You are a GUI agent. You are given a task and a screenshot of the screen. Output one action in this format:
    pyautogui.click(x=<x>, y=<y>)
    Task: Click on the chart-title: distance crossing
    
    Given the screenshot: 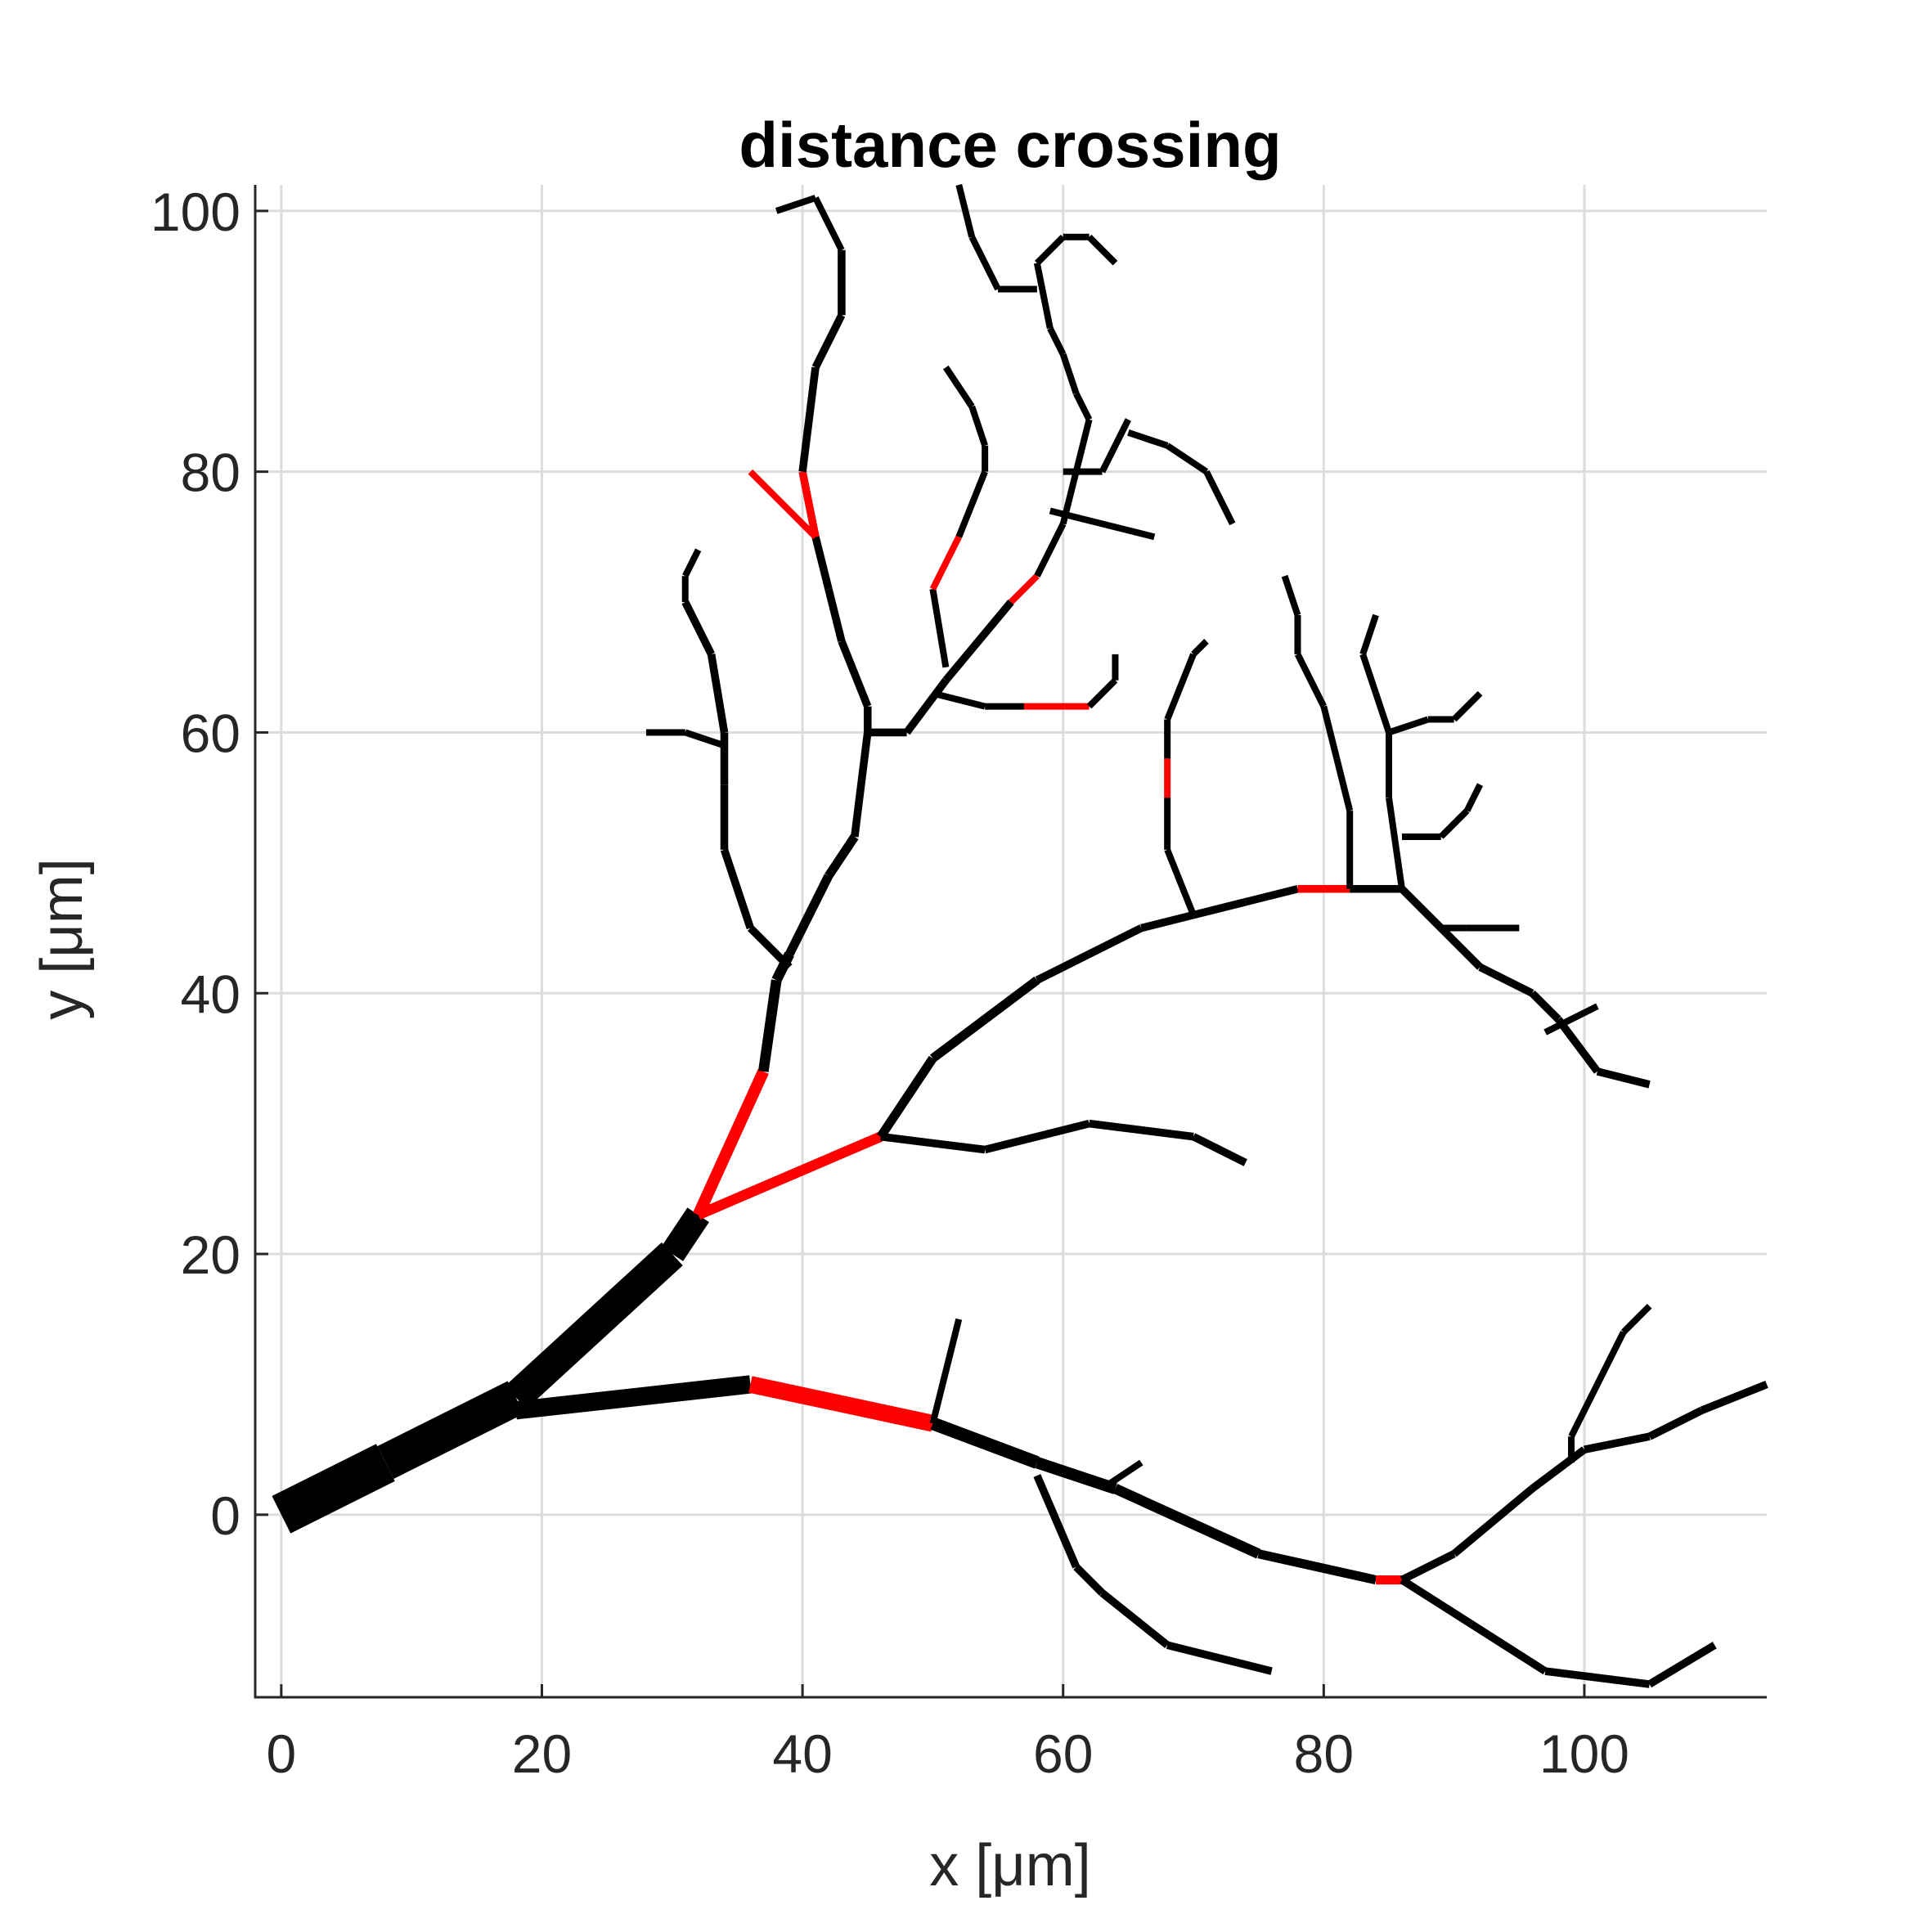 What is the action you would take?
    pyautogui.click(x=1010, y=145)
    